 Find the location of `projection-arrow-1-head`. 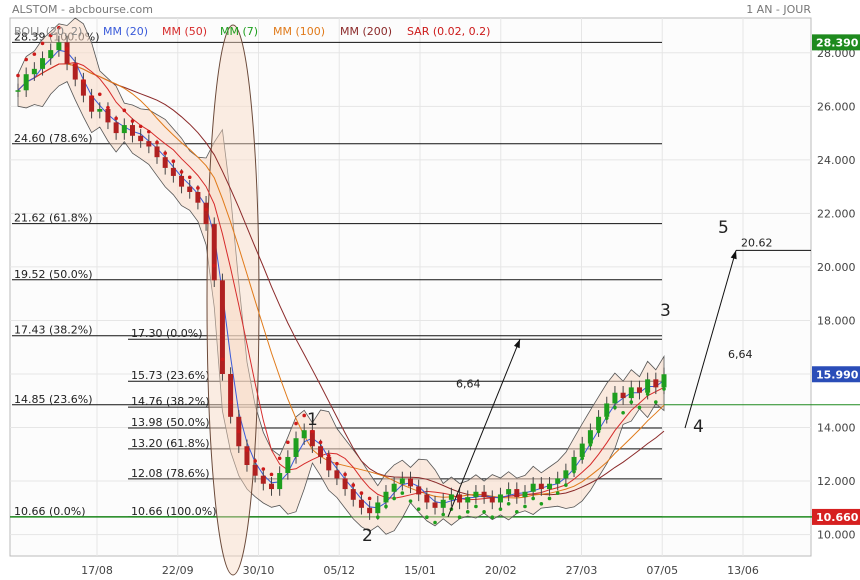

projection-arrow-1-head is located at coordinates (516, 344).